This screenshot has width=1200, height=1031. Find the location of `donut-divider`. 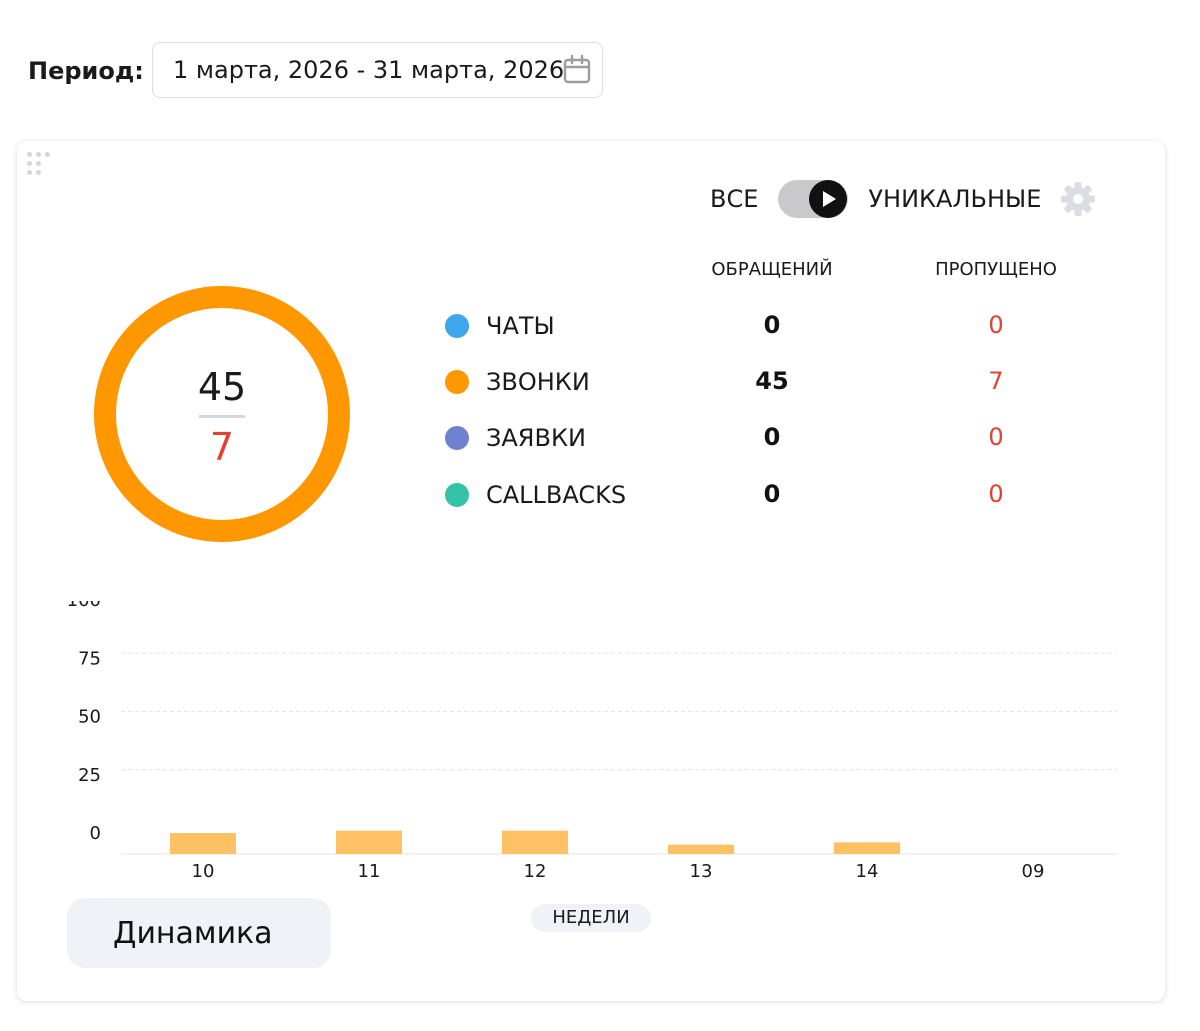

donut-divider is located at coordinates (222, 416).